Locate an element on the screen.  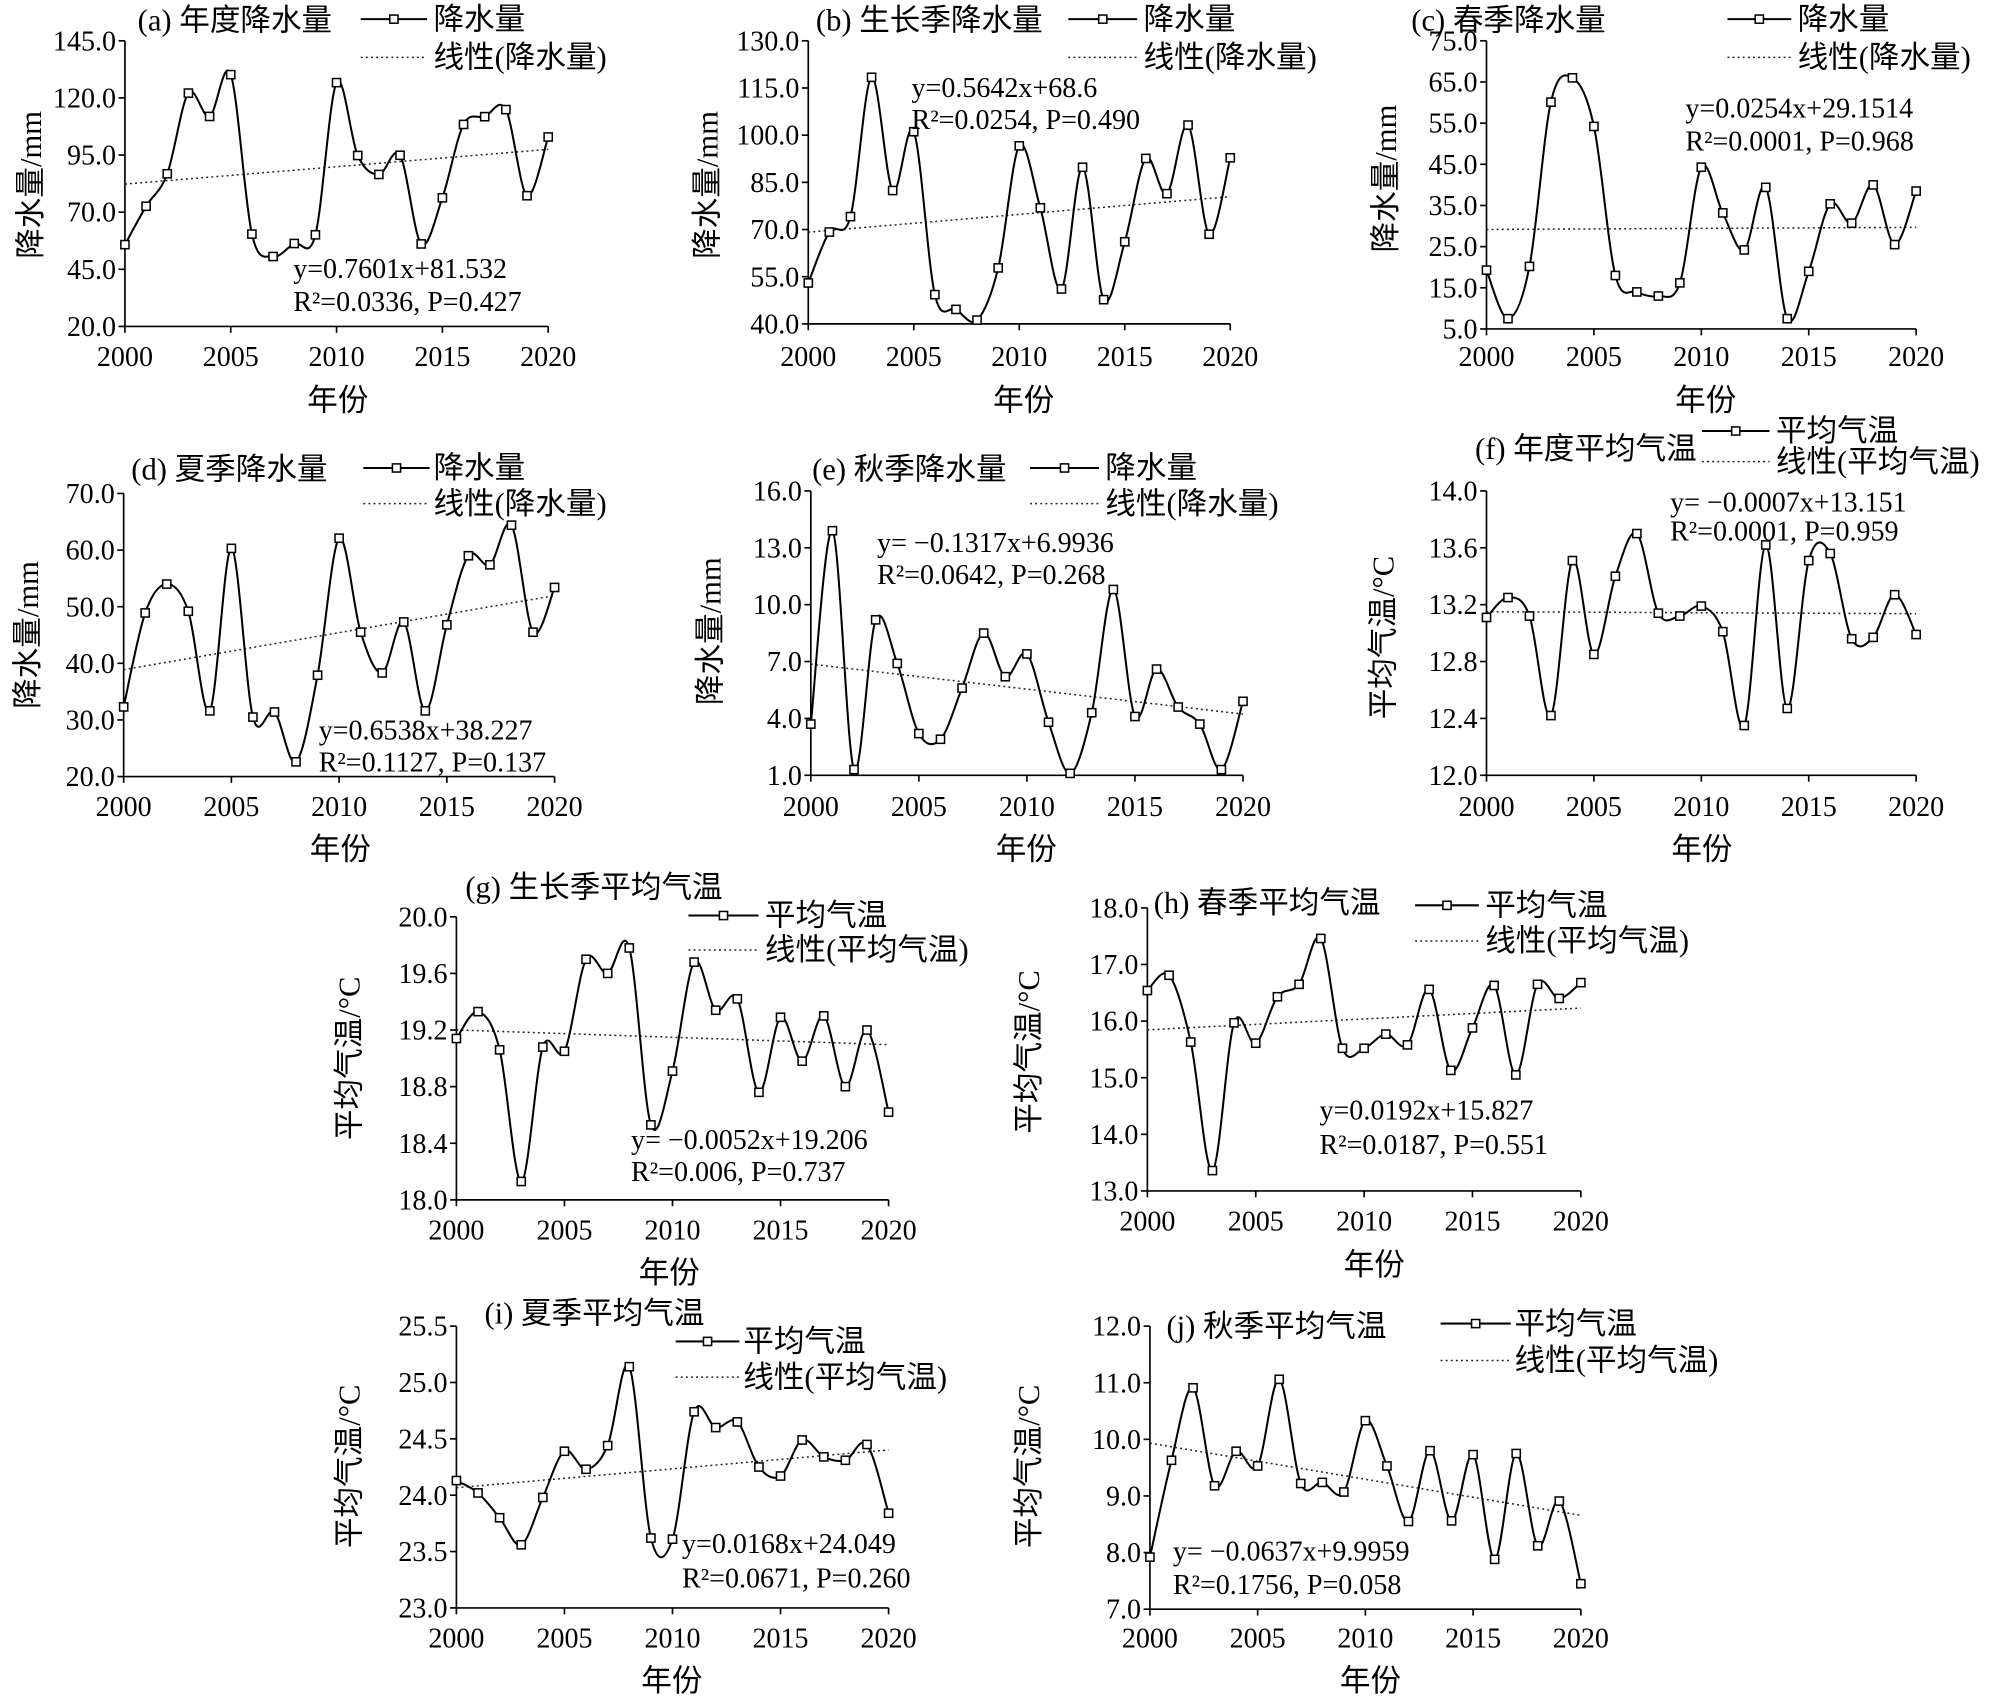
y-axis-label: 降水量/mm is located at coordinates (1386, 178).